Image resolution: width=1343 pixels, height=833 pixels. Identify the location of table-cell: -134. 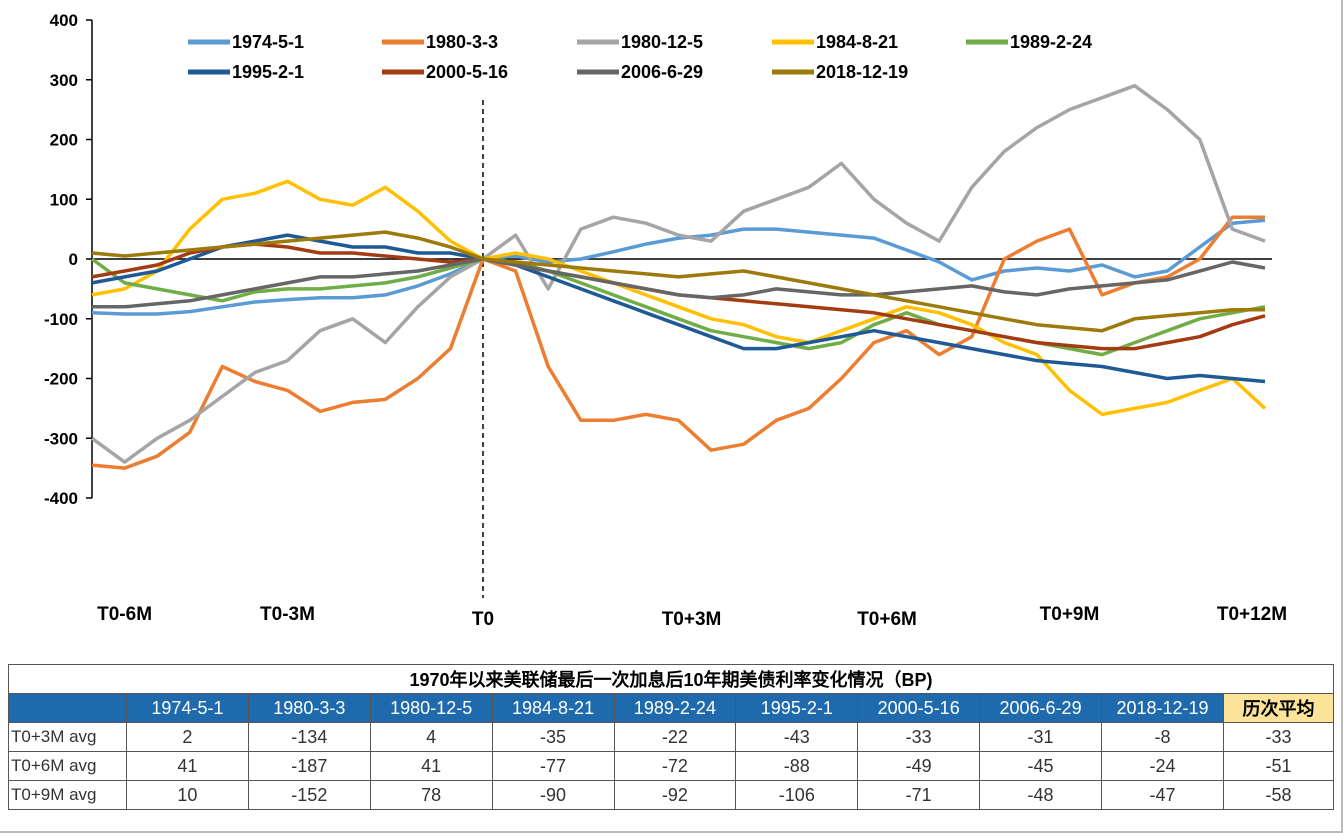
(309, 737).